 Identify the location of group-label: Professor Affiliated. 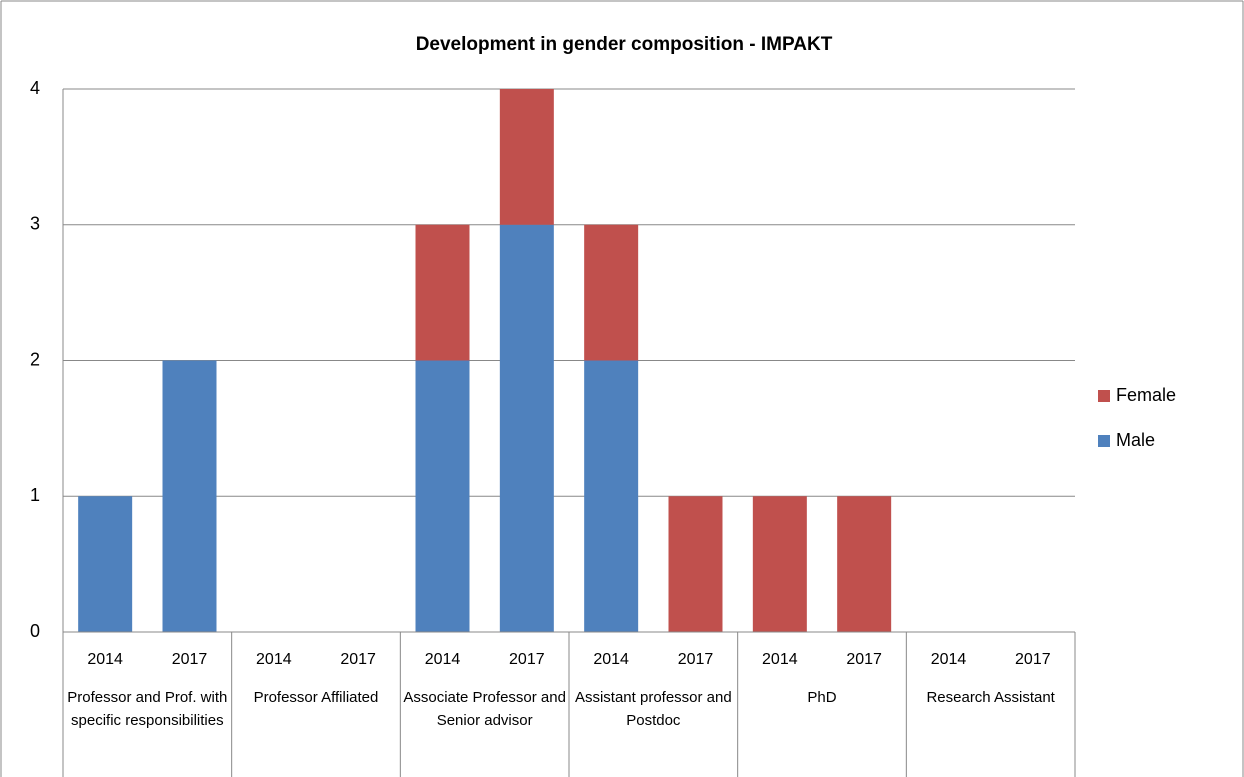
(316, 697).